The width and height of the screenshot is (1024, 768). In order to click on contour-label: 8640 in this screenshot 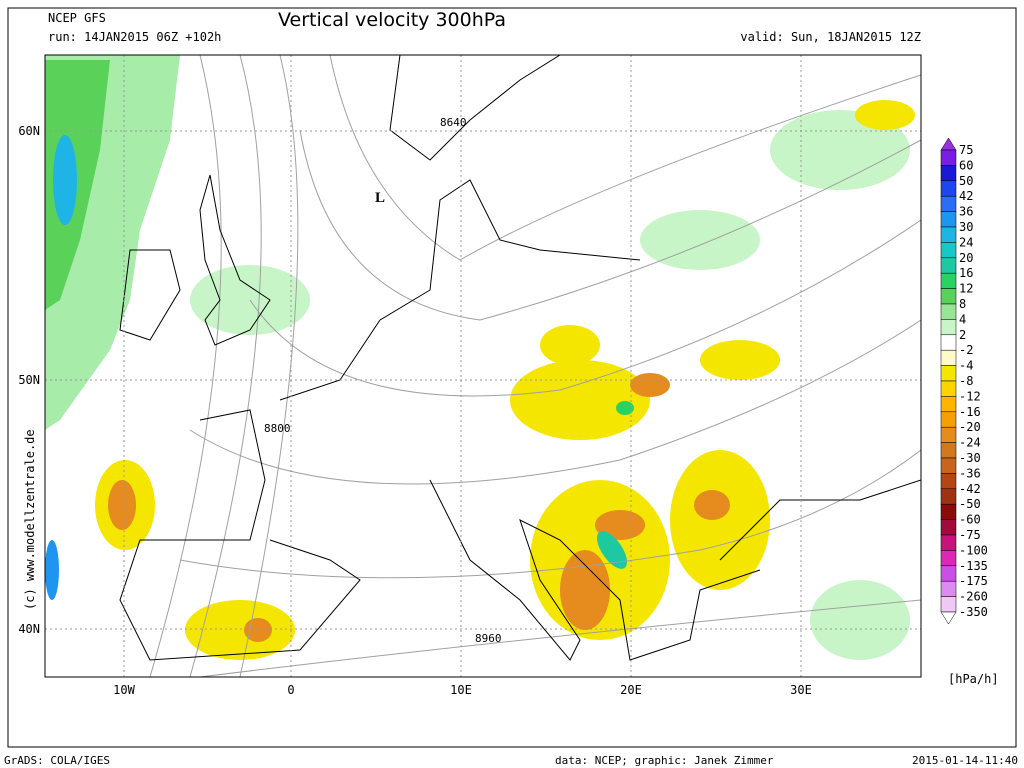, I will do `click(453, 122)`.